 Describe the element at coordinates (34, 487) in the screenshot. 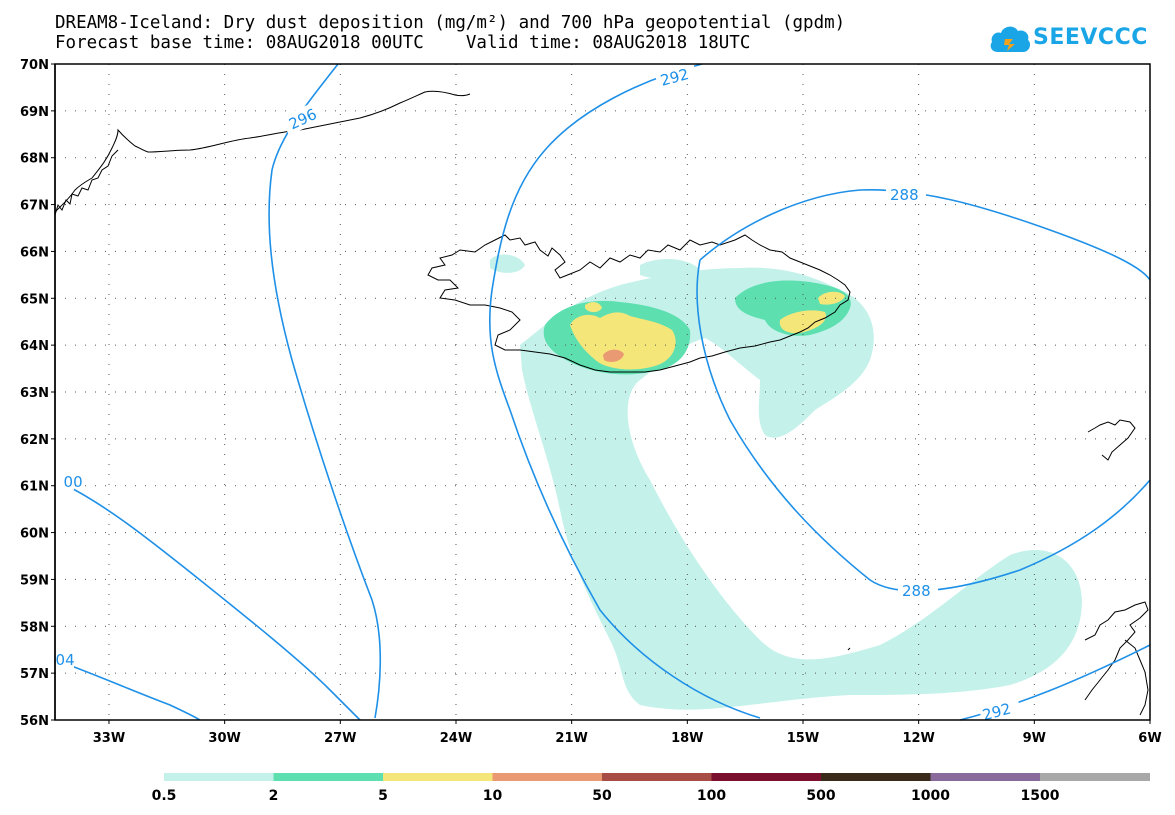

I see `lat-label: 61N` at that location.